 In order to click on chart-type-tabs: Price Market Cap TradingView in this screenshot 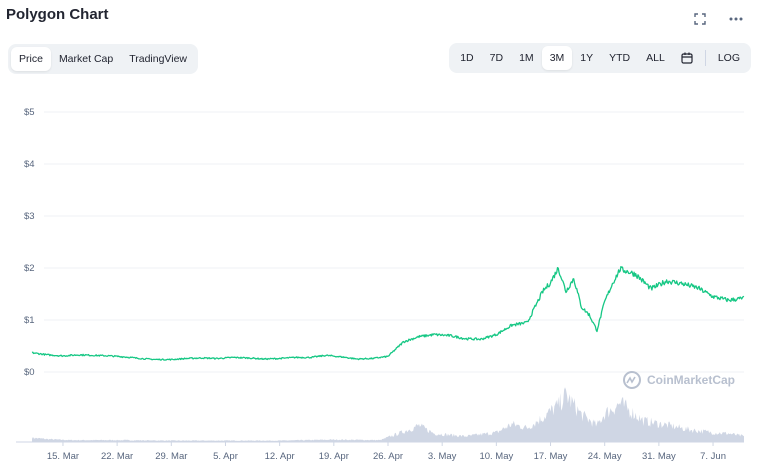, I will do `click(103, 59)`.